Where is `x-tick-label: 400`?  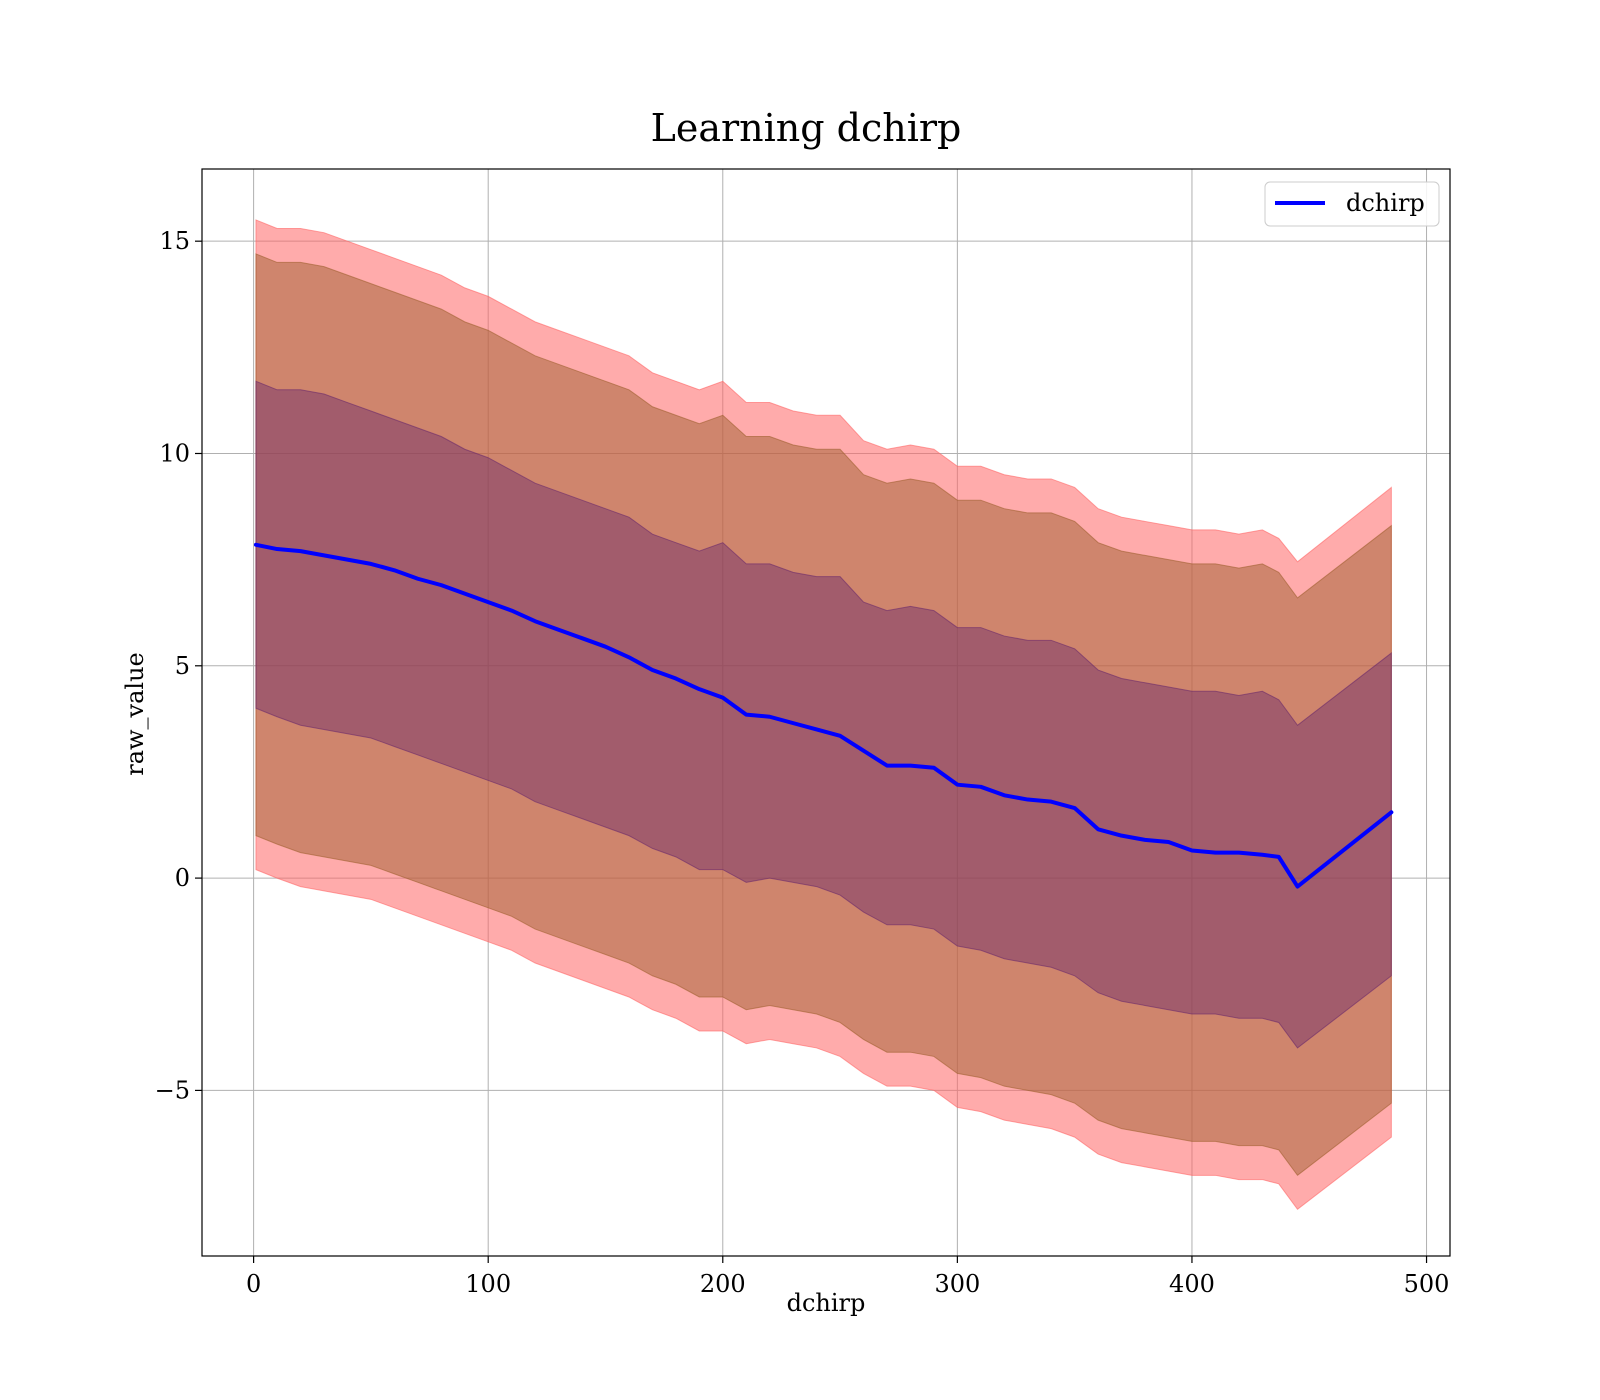 x-tick-label: 400 is located at coordinates (1192, 1284).